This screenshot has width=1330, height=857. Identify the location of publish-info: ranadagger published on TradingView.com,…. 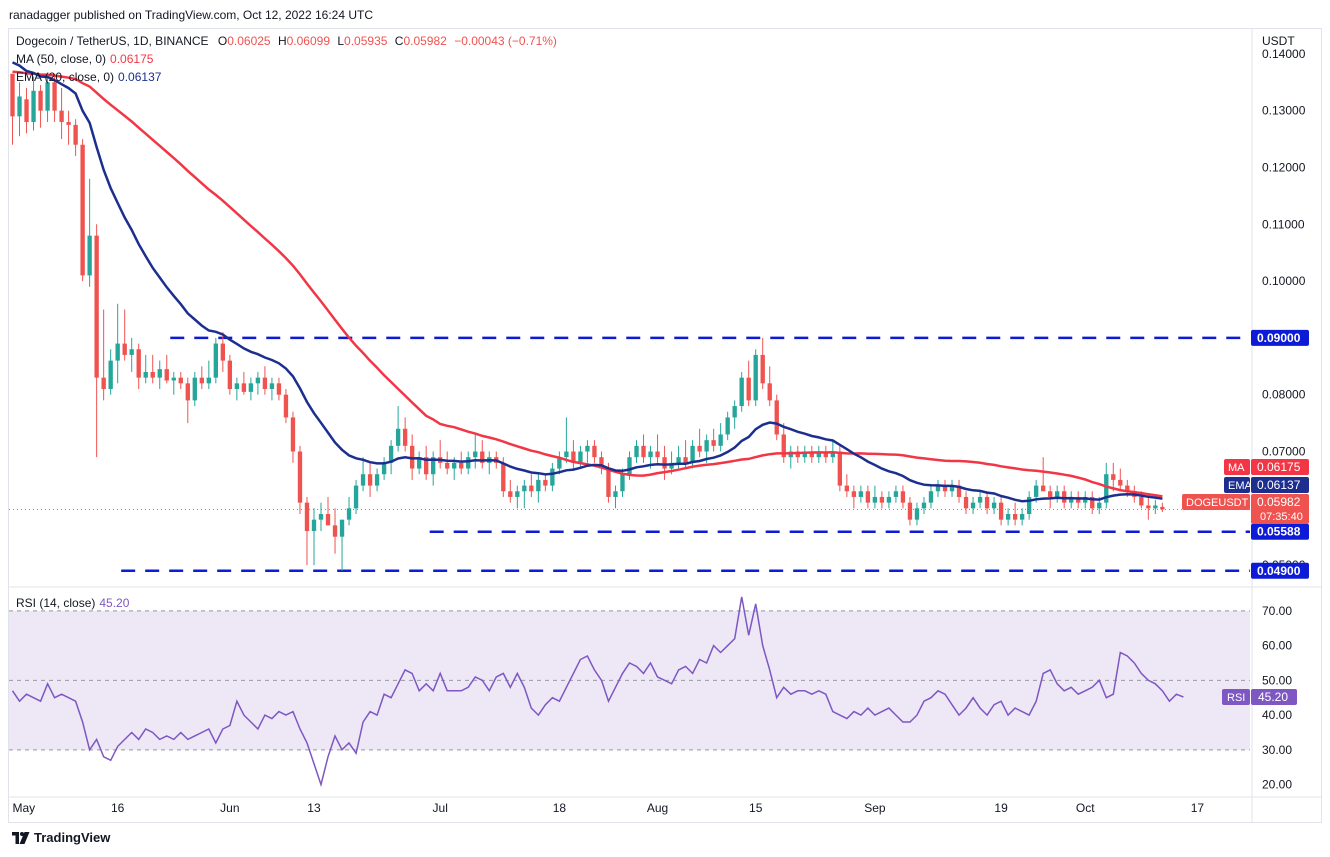
(191, 15).